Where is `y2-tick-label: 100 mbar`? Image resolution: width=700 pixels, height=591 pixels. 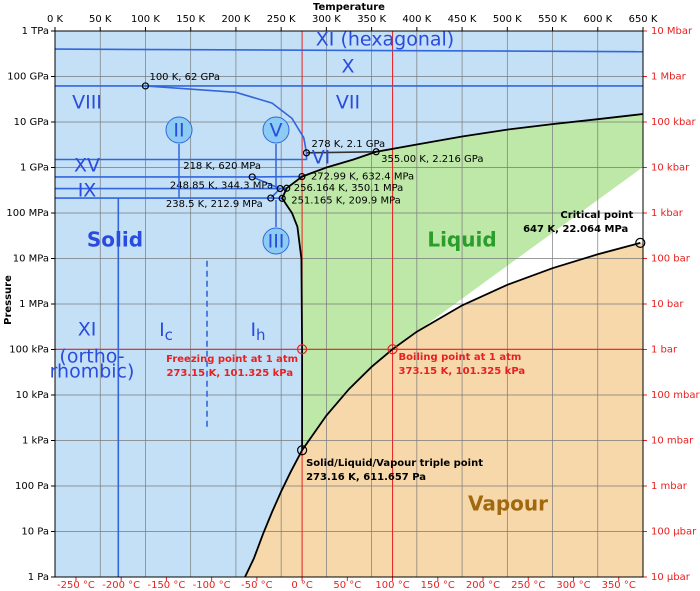
y2-tick-label: 100 mbar is located at coordinates (675, 395).